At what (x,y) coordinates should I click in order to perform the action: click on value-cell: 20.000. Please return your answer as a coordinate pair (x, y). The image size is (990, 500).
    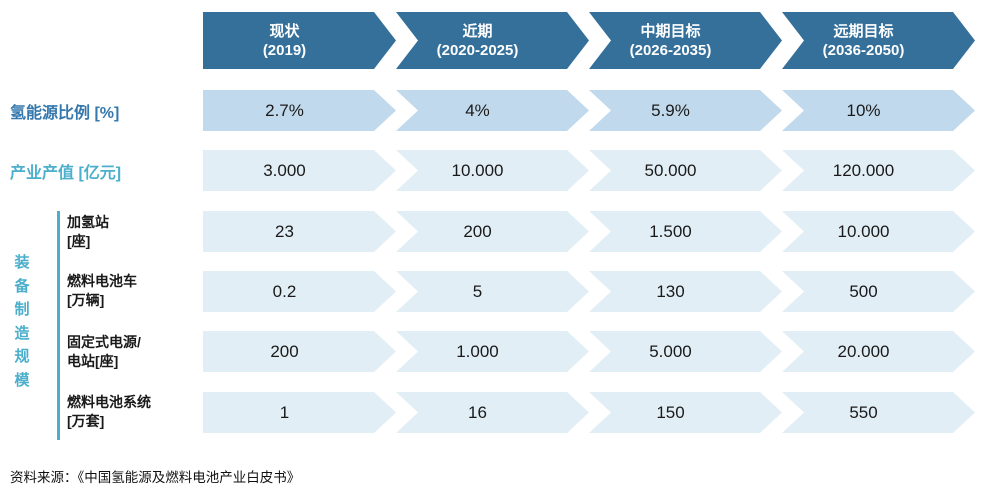
    Looking at the image, I should click on (878, 351).